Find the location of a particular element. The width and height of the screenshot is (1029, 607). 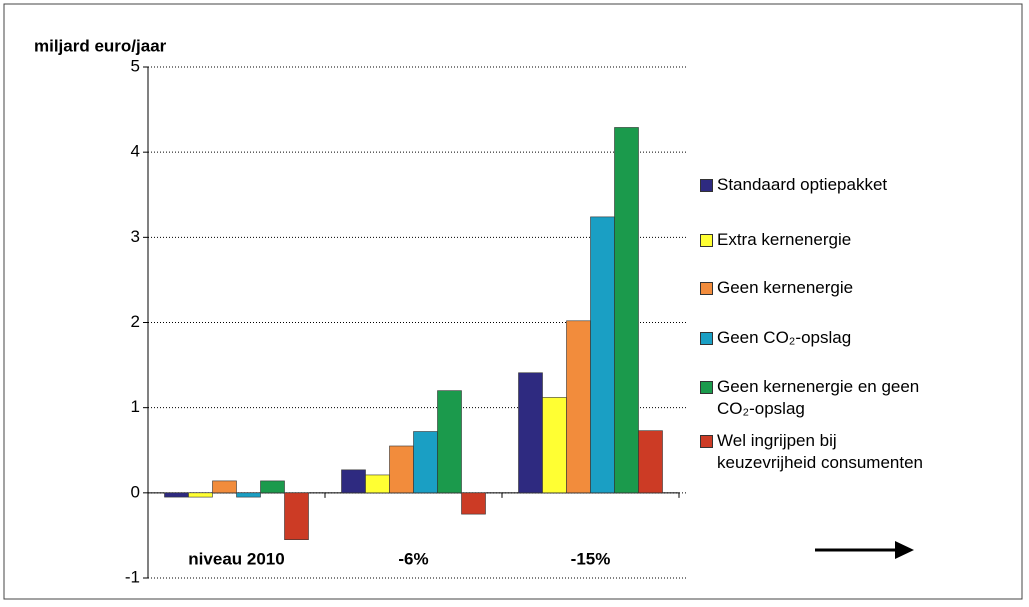

legend-item: Geen kernenergie en geen CO₂-opslag is located at coordinates (820, 398).